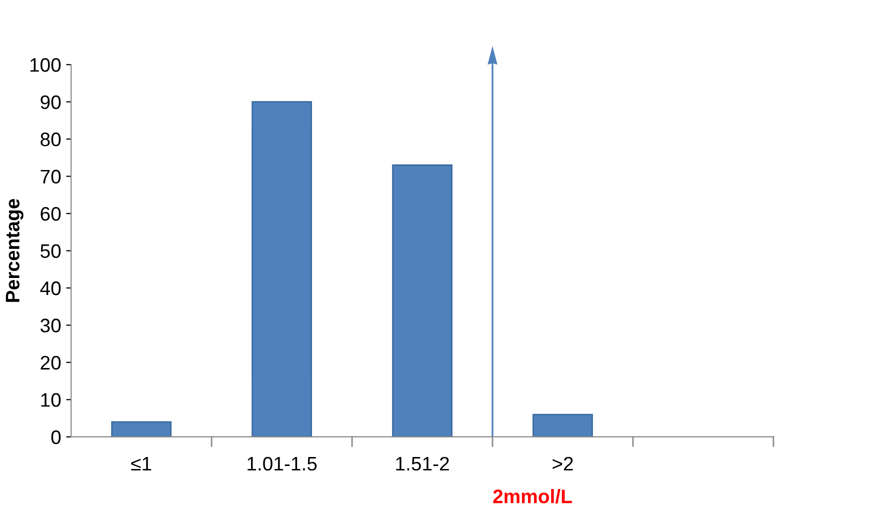  Describe the element at coordinates (45, 65) in the screenshot. I see `y-tick-label: 100` at that location.